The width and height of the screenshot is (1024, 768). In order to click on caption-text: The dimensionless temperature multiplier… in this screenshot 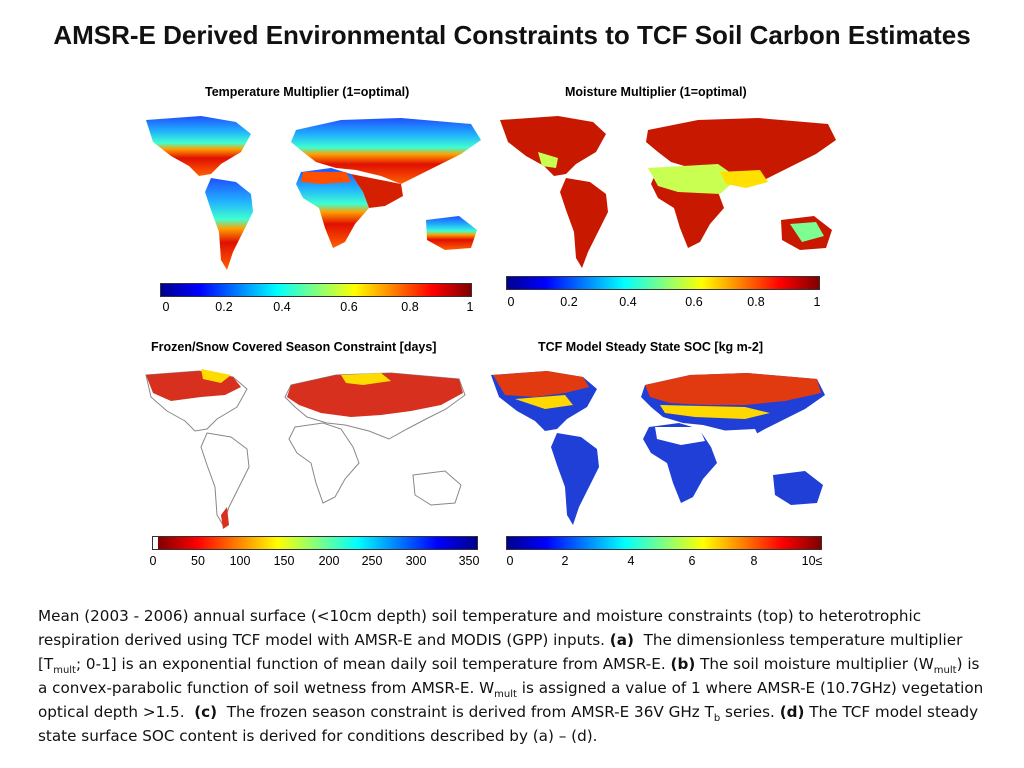, I will do `click(500, 652)`.